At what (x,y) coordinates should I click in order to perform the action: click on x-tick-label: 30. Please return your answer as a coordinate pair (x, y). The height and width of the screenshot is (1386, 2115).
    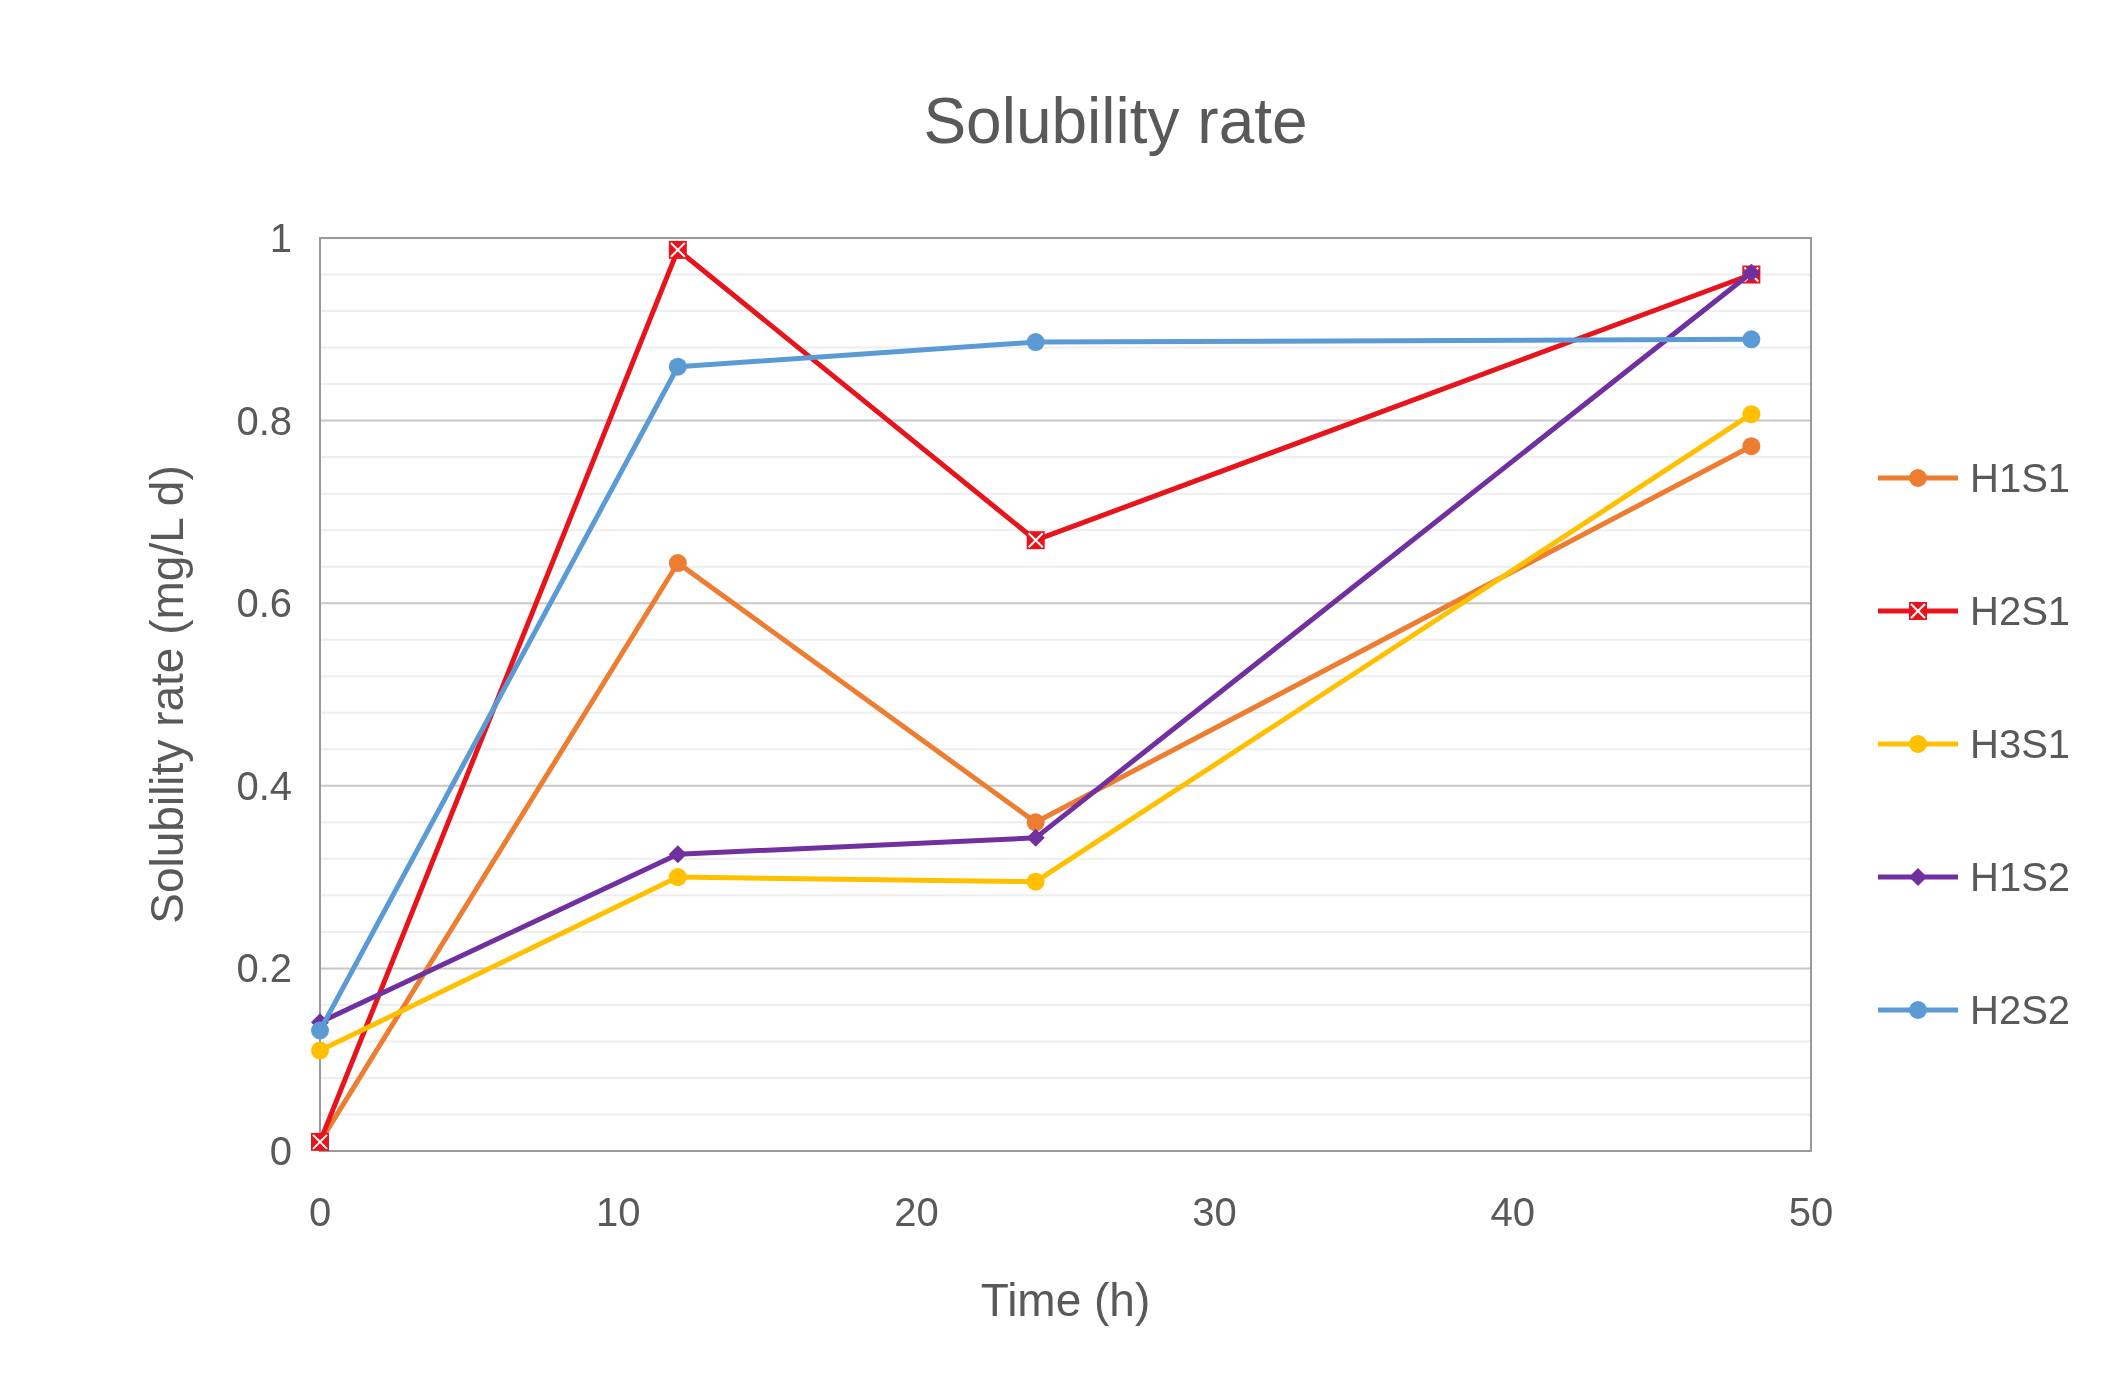
    Looking at the image, I should click on (1214, 1212).